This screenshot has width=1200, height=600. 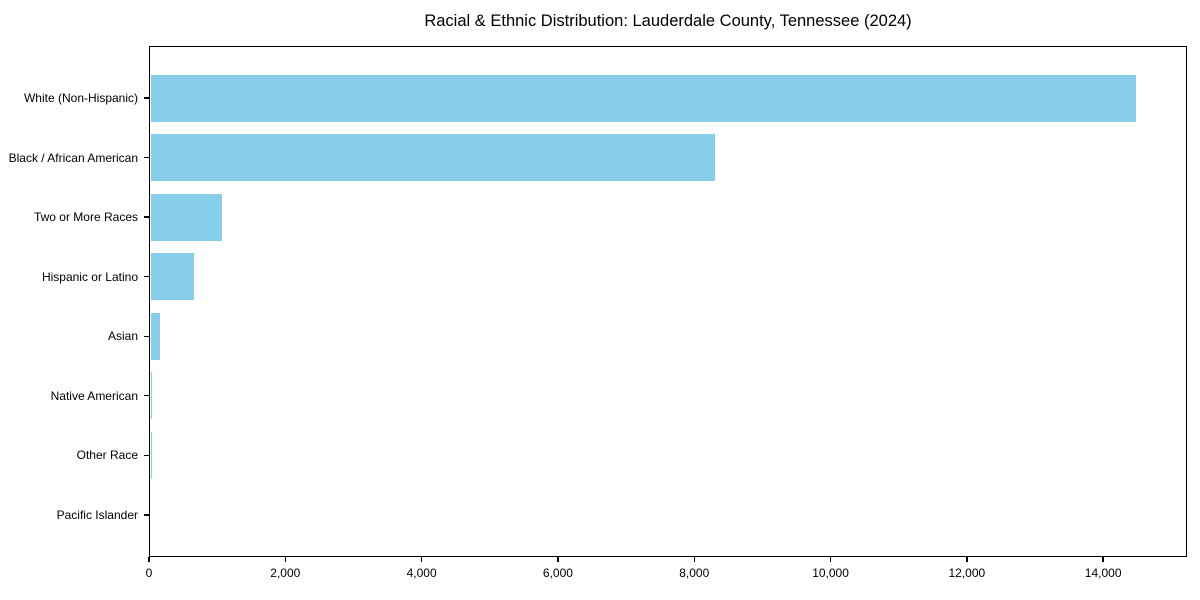 What do you see at coordinates (694, 573) in the screenshot?
I see `x-tick-label: 8,000` at bounding box center [694, 573].